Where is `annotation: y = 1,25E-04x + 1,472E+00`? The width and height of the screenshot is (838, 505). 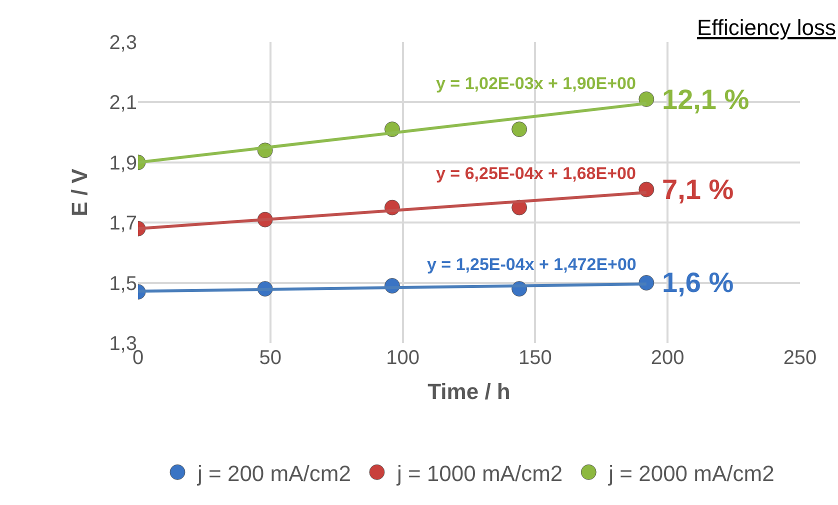 annotation: y = 1,25E-04x + 1,472E+00 is located at coordinates (531, 264).